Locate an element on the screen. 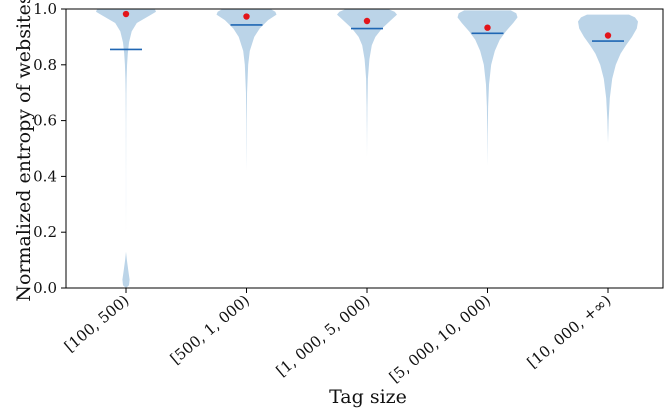 The image size is (668, 413). medians-layer is located at coordinates (367, 37).